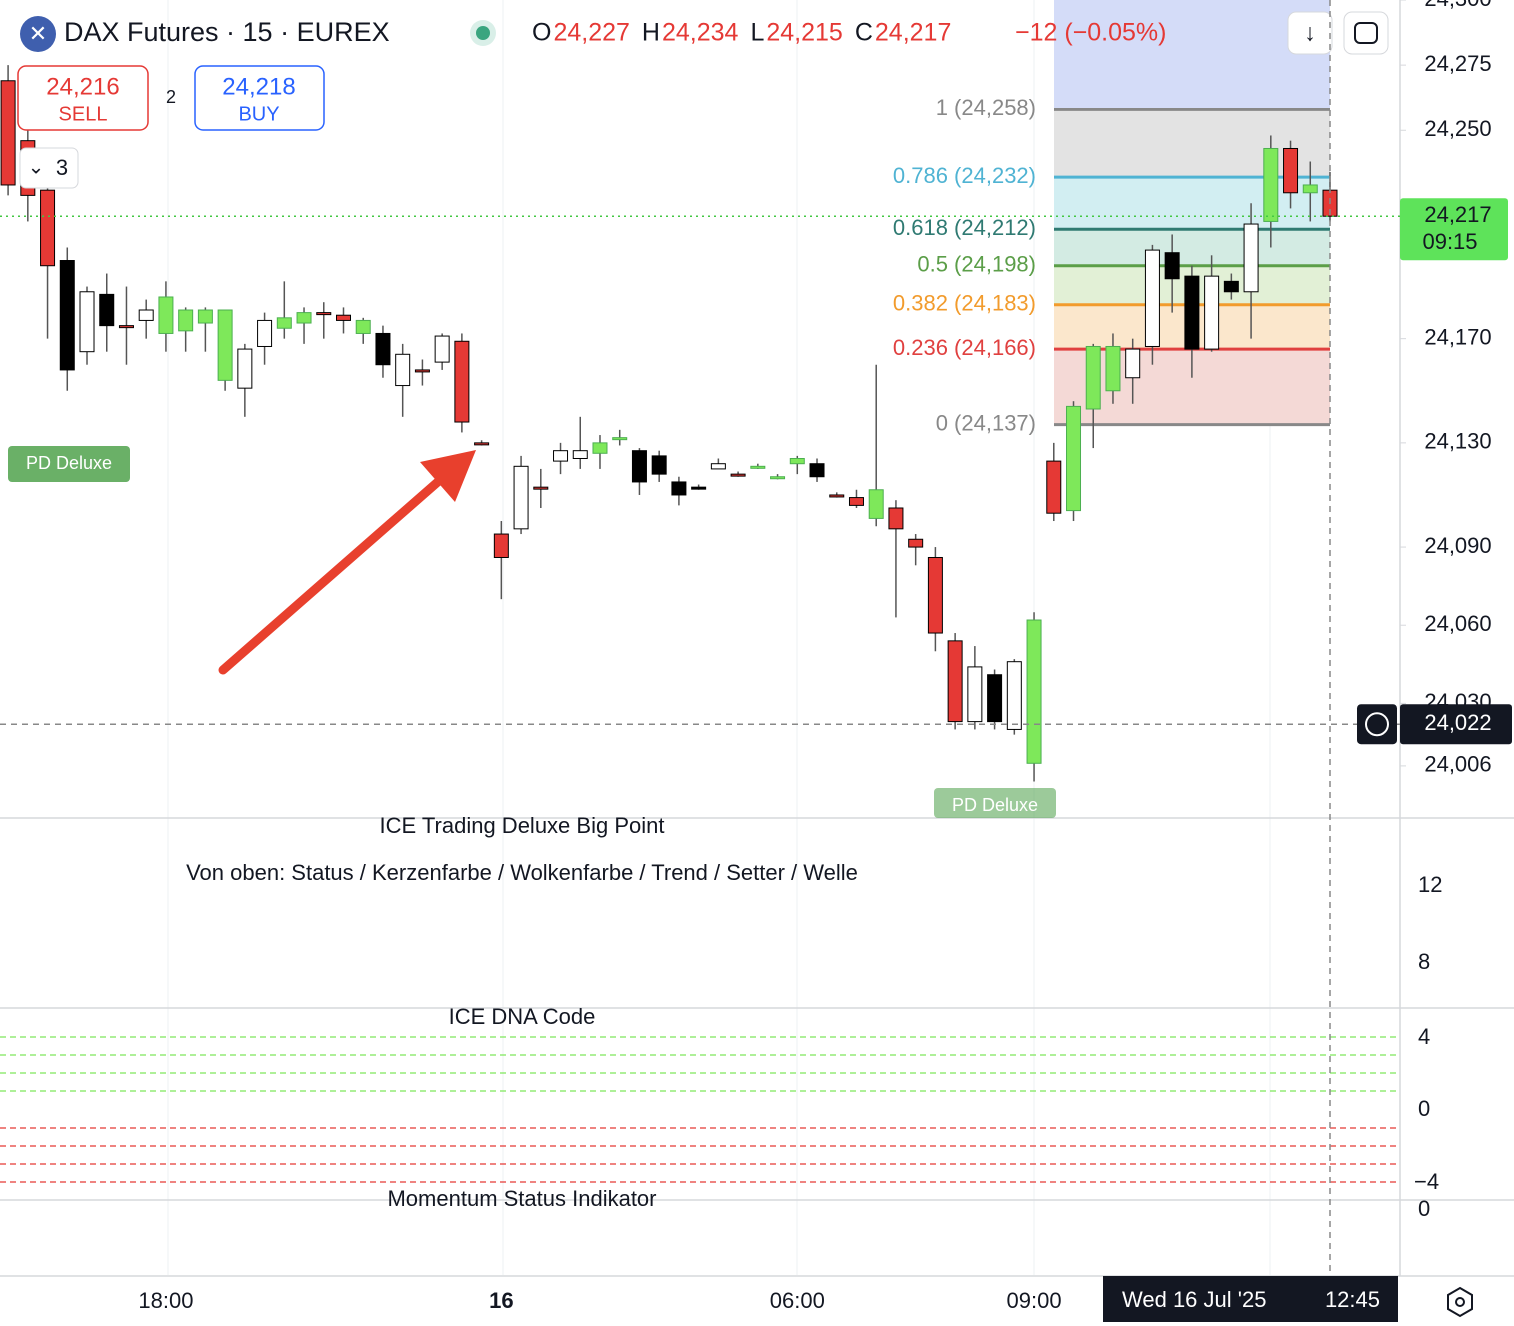 This screenshot has width=1514, height=1326. Describe the element at coordinates (541, 33) in the screenshot. I see `ohlc-key: O` at that location.